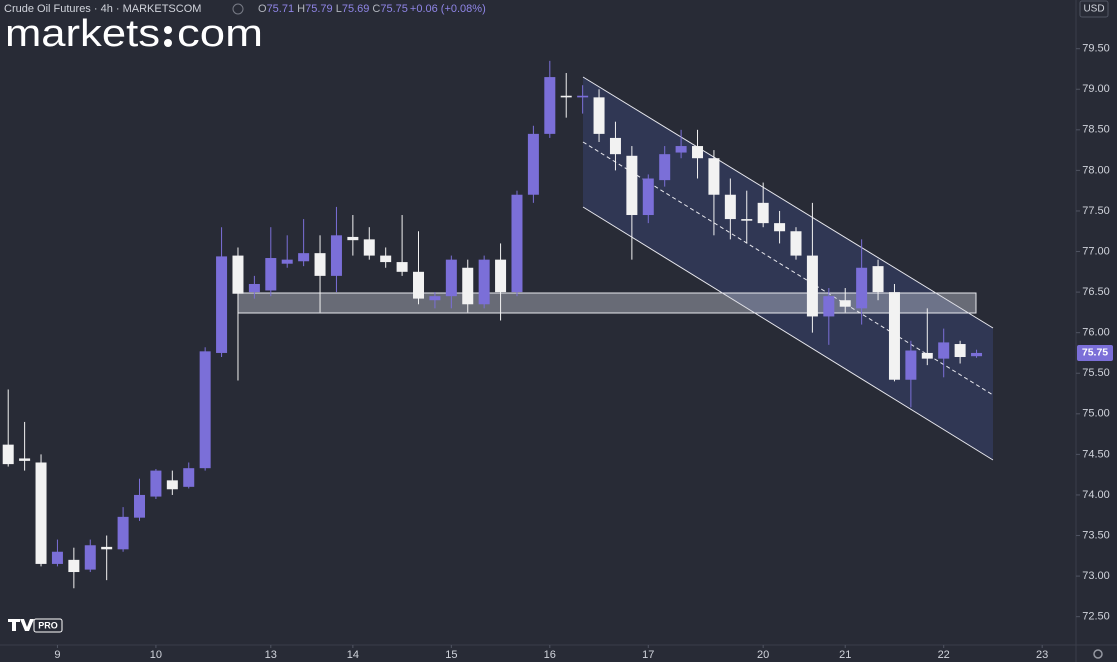 This screenshot has height=662, width=1117. I want to click on last-price-label: 75.75, so click(1095, 353).